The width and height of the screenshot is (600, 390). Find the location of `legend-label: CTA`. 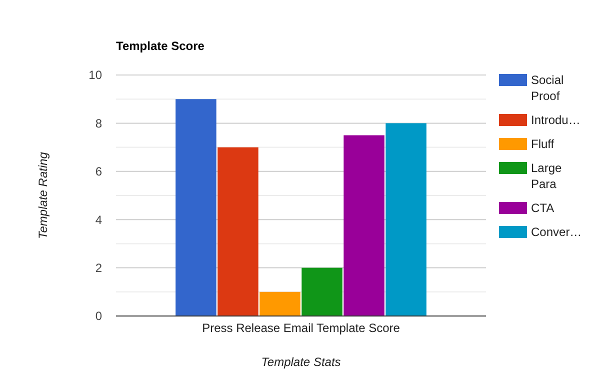

legend-label: CTA is located at coordinates (542, 208).